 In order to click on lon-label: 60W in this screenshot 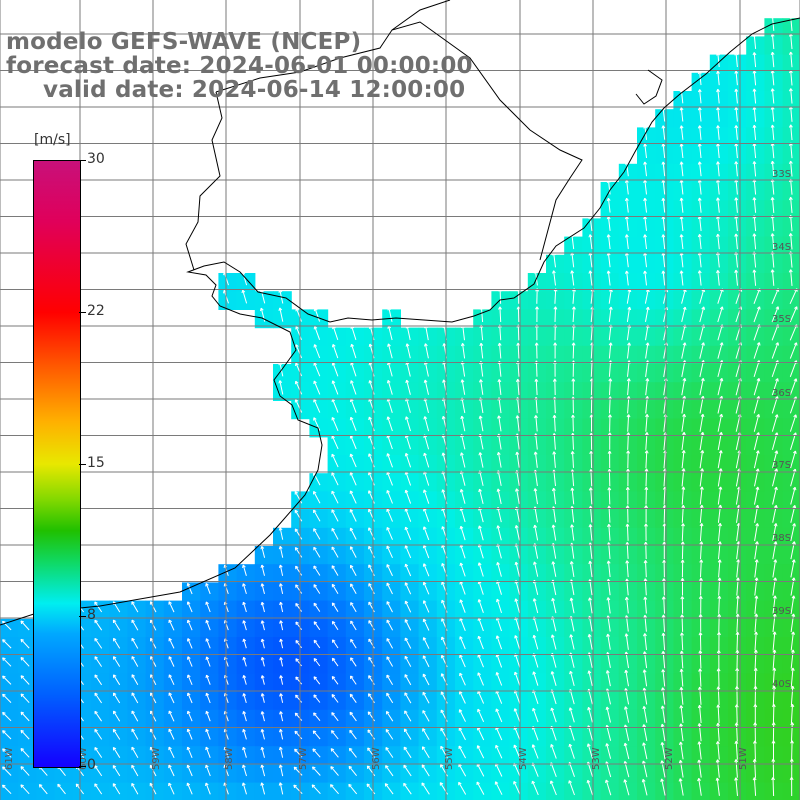, I will do `click(83, 758)`.